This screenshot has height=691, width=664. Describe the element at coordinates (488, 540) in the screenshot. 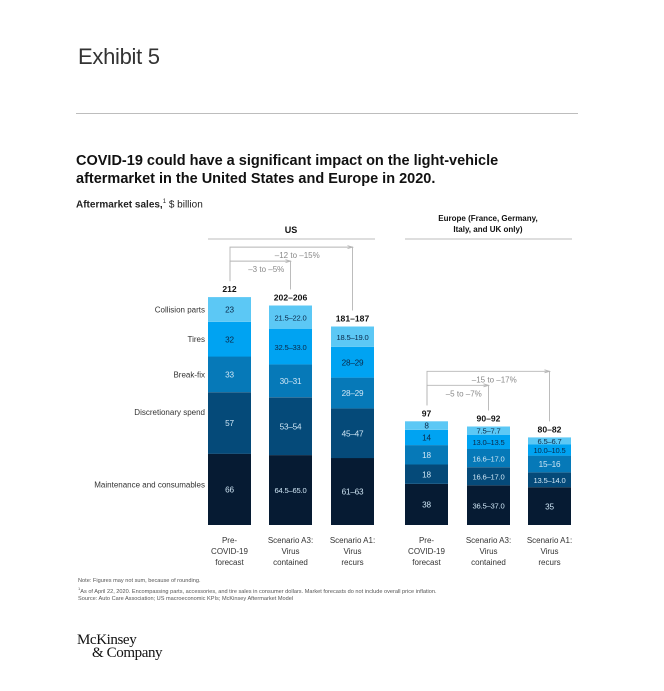

I see `category-label-line: Scenario A3:` at that location.